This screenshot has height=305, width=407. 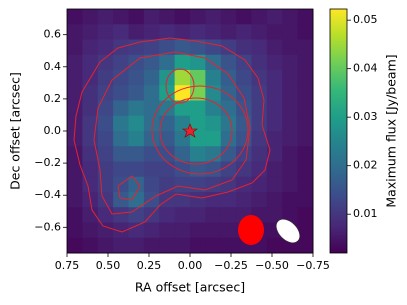 I want to click on colorbar, so click(x=338, y=131).